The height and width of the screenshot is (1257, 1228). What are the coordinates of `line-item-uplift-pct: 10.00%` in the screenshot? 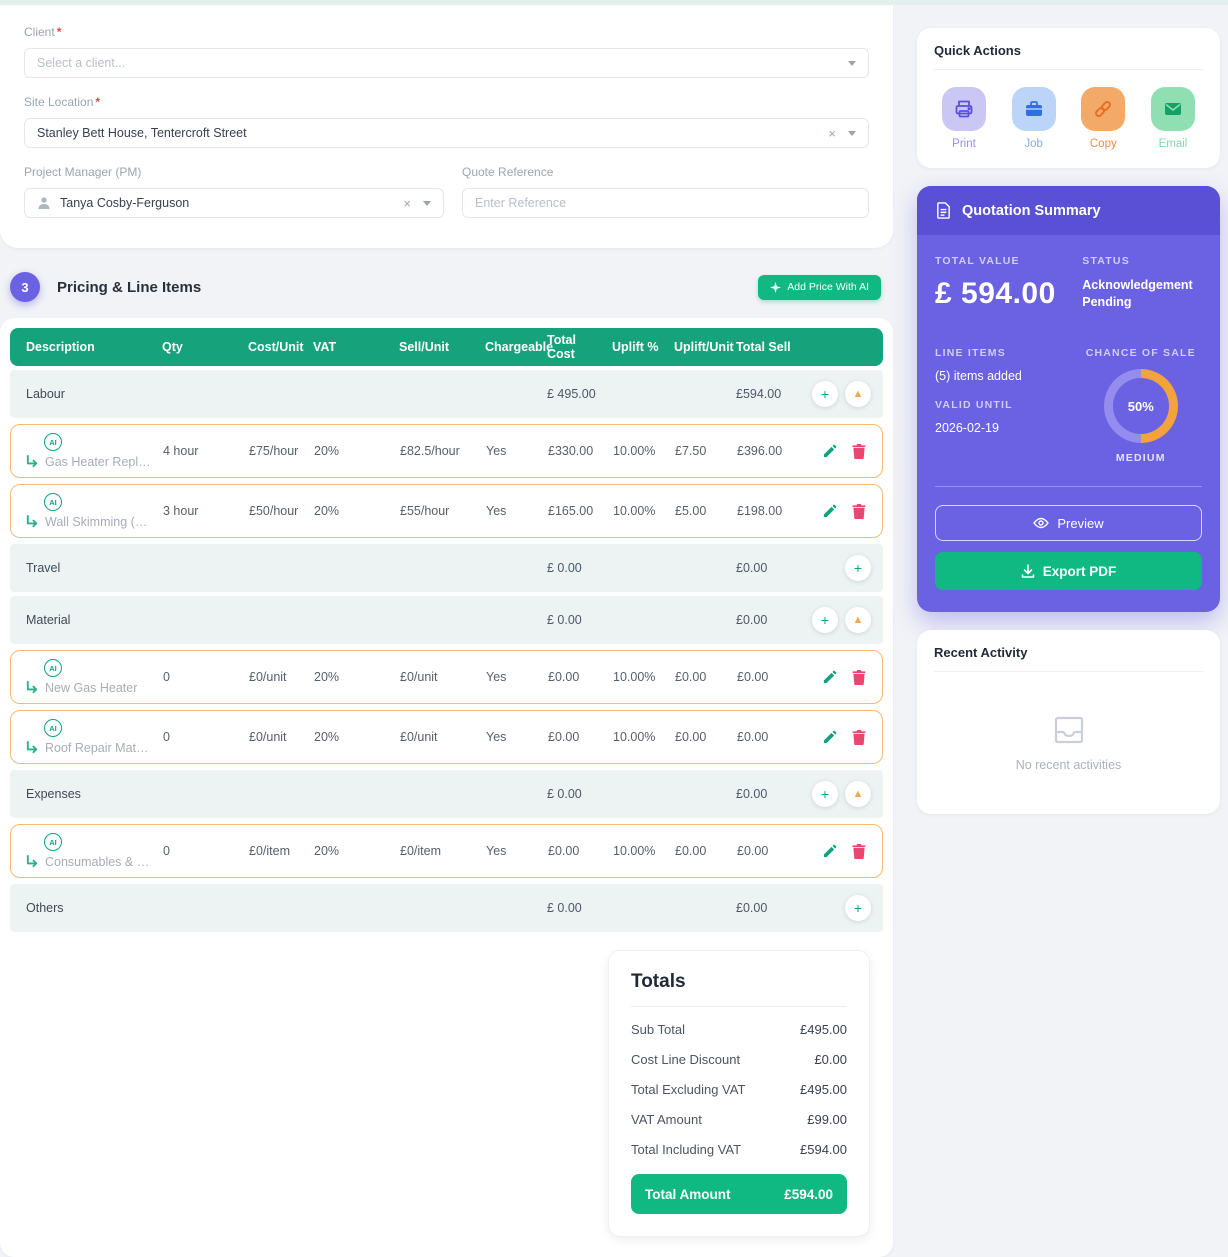 It's located at (634, 511).